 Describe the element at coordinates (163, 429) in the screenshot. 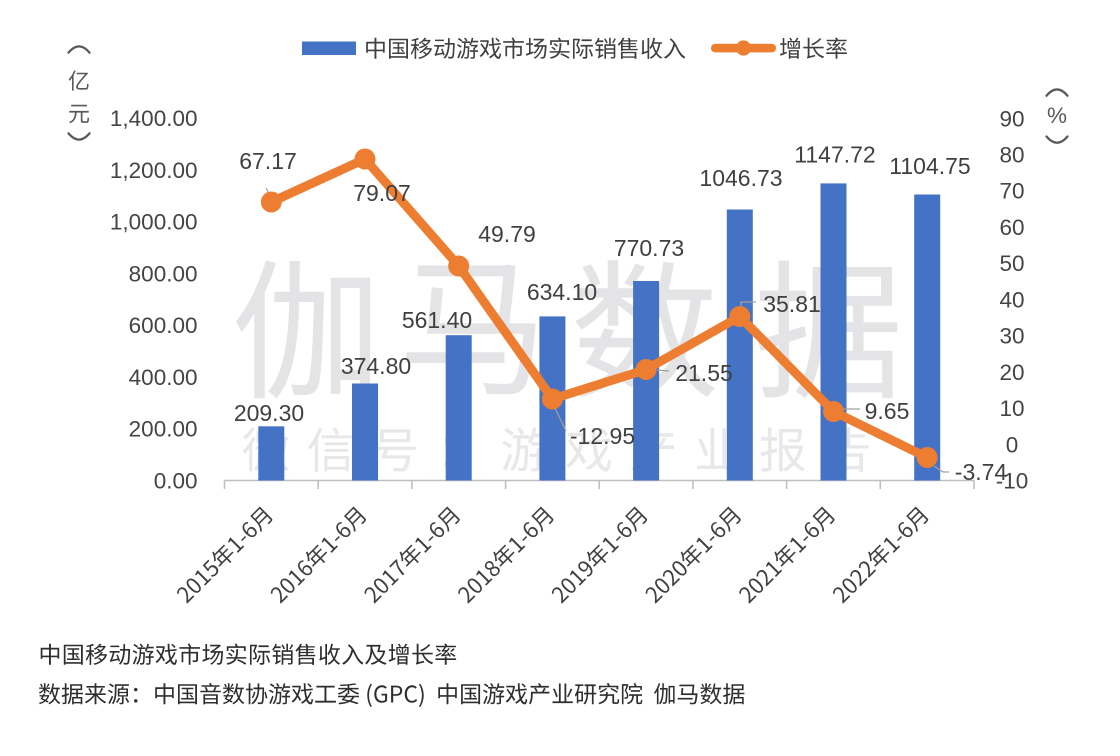

I see `svg-text: 200.00` at that location.